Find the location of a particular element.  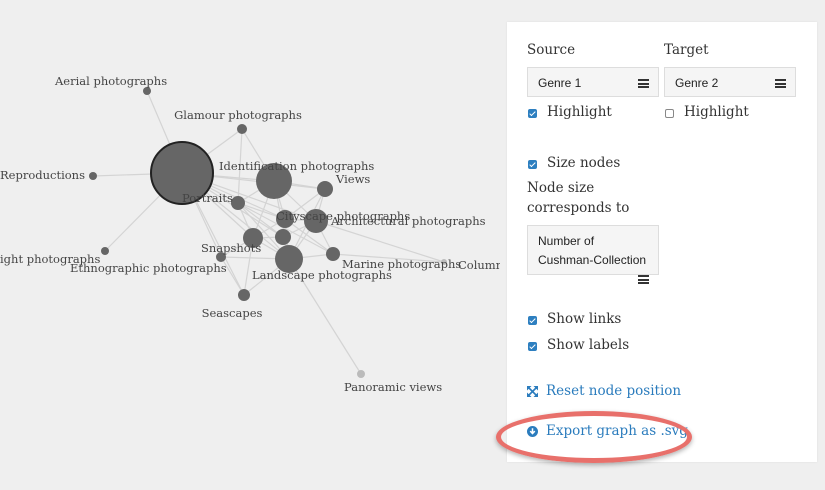

graph-label-cityscape: Cityscape photographs is located at coordinates (343, 216).